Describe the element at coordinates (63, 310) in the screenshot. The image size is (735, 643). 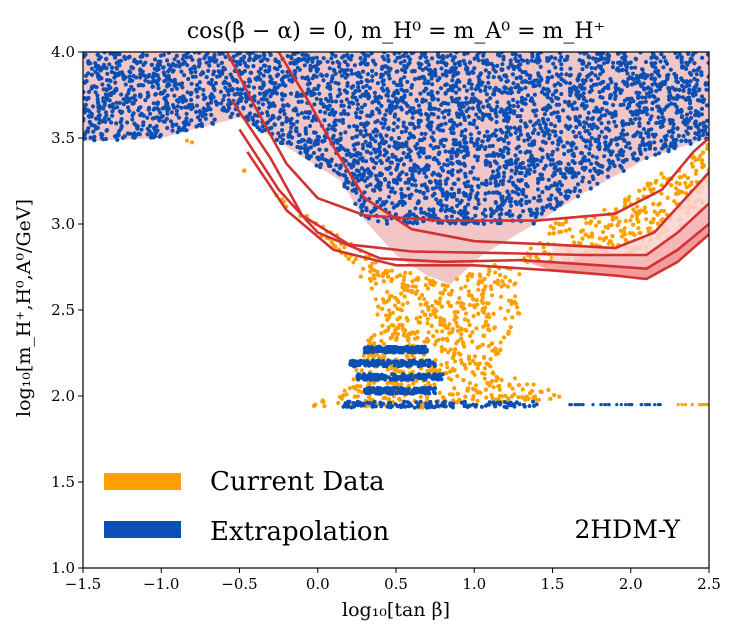
I see `y-tick-label: 2.5` at that location.